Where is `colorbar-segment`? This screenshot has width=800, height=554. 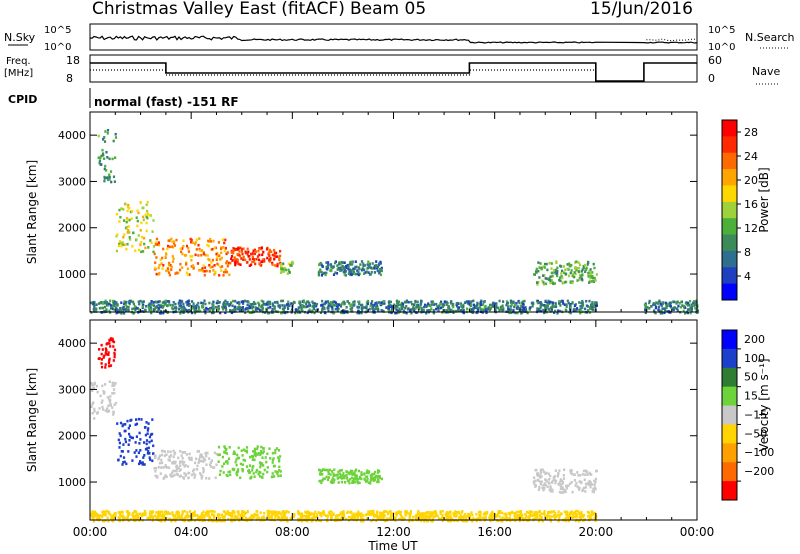
colorbar-segment is located at coordinates (729, 210).